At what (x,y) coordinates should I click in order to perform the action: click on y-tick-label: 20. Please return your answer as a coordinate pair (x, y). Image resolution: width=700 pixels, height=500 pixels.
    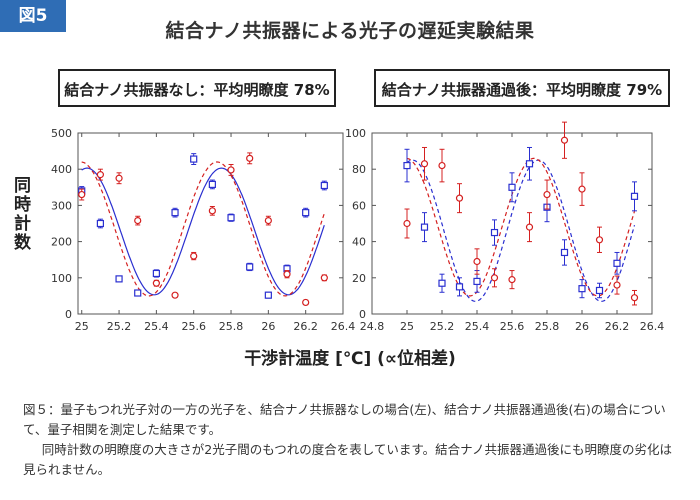
    Looking at the image, I should click on (359, 278).